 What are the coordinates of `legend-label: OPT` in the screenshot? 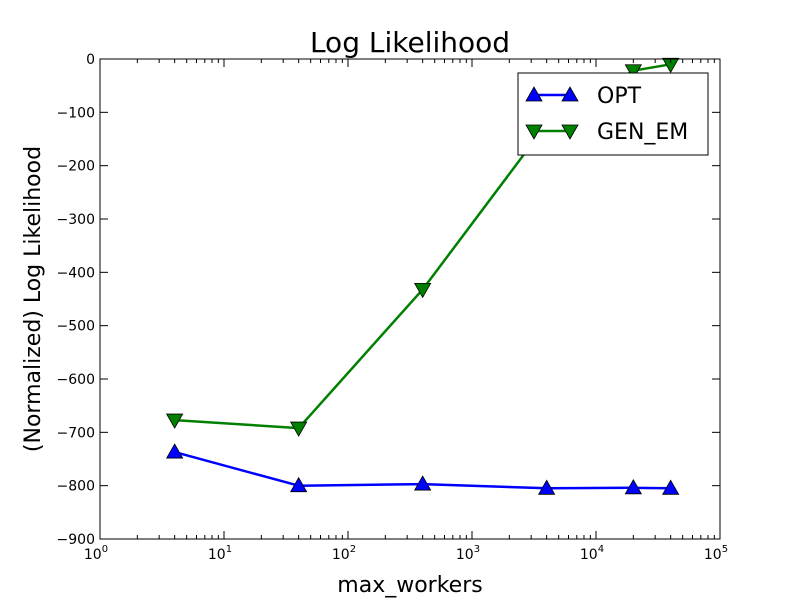 It's located at (619, 96).